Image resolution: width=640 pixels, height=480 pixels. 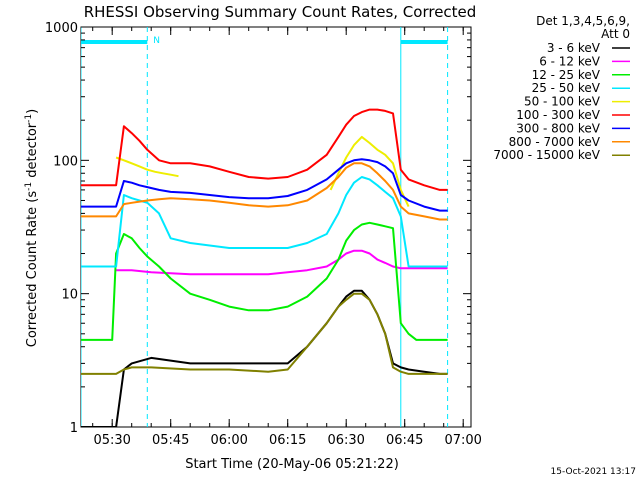 What do you see at coordinates (74, 428) in the screenshot?
I see `y-tick-label: 1` at bounding box center [74, 428].